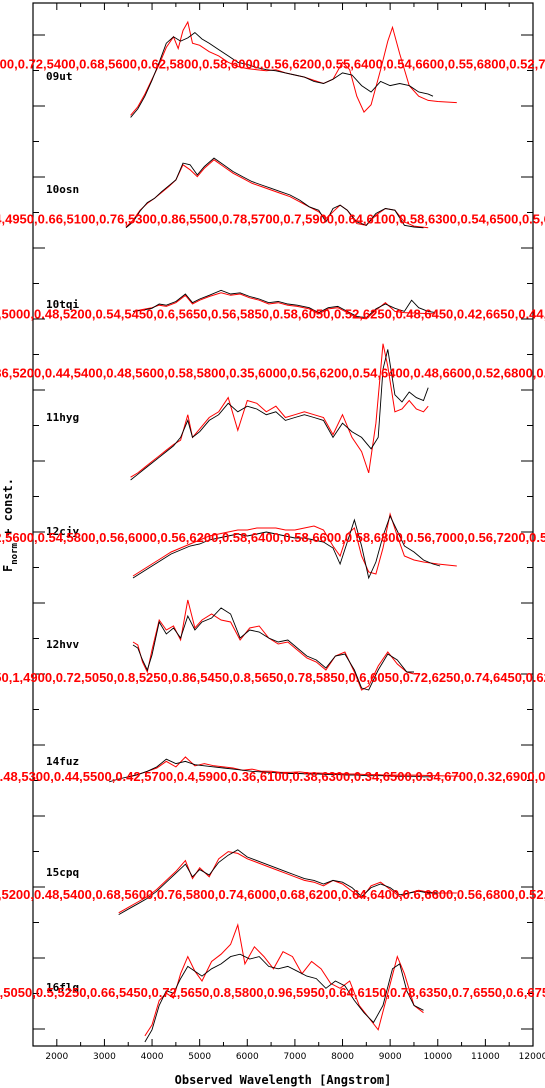 This screenshot has width=545, height=1088. I want to click on observed-spectrum-14fuz, so click(271, 770).